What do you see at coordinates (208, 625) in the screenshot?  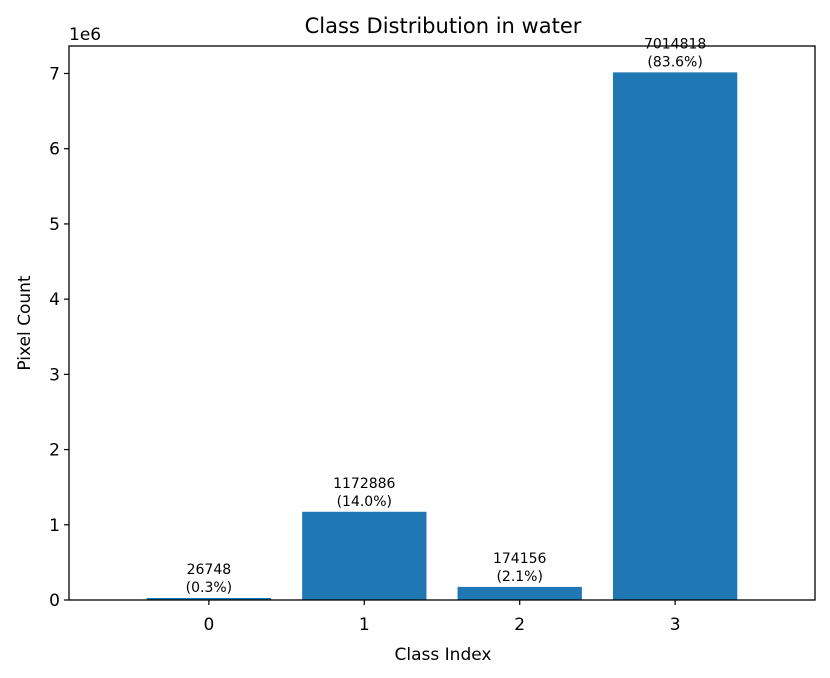 I see `x-tick-label: 0` at bounding box center [208, 625].